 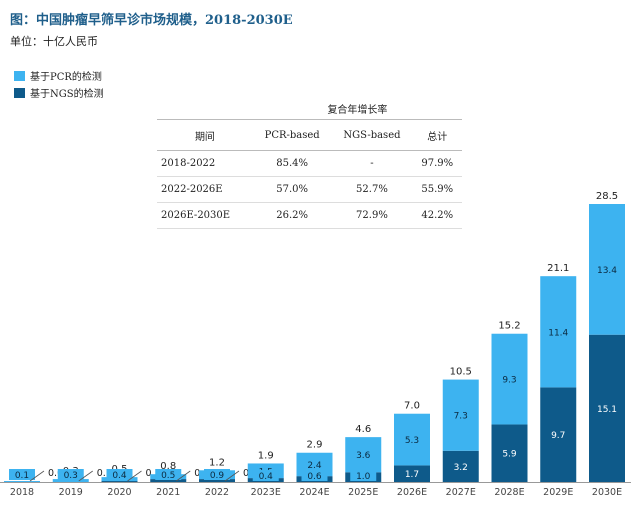 I want to click on cagr-cell-total: 55.9%, so click(x=437, y=189).